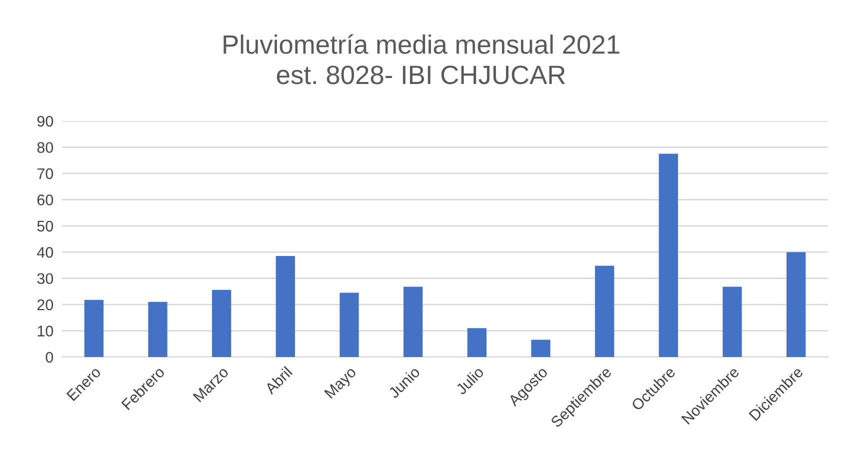 The height and width of the screenshot is (461, 842). What do you see at coordinates (45, 304) in the screenshot?
I see `y-tick-label: 20` at bounding box center [45, 304].